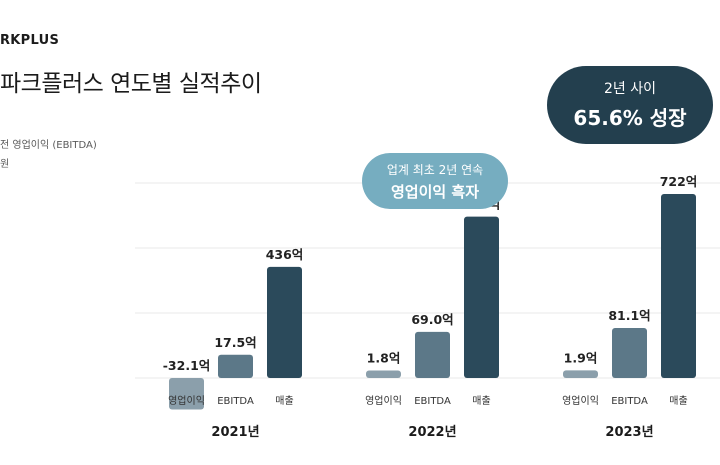  I want to click on bar-2022년-영업이익, so click(383, 374).